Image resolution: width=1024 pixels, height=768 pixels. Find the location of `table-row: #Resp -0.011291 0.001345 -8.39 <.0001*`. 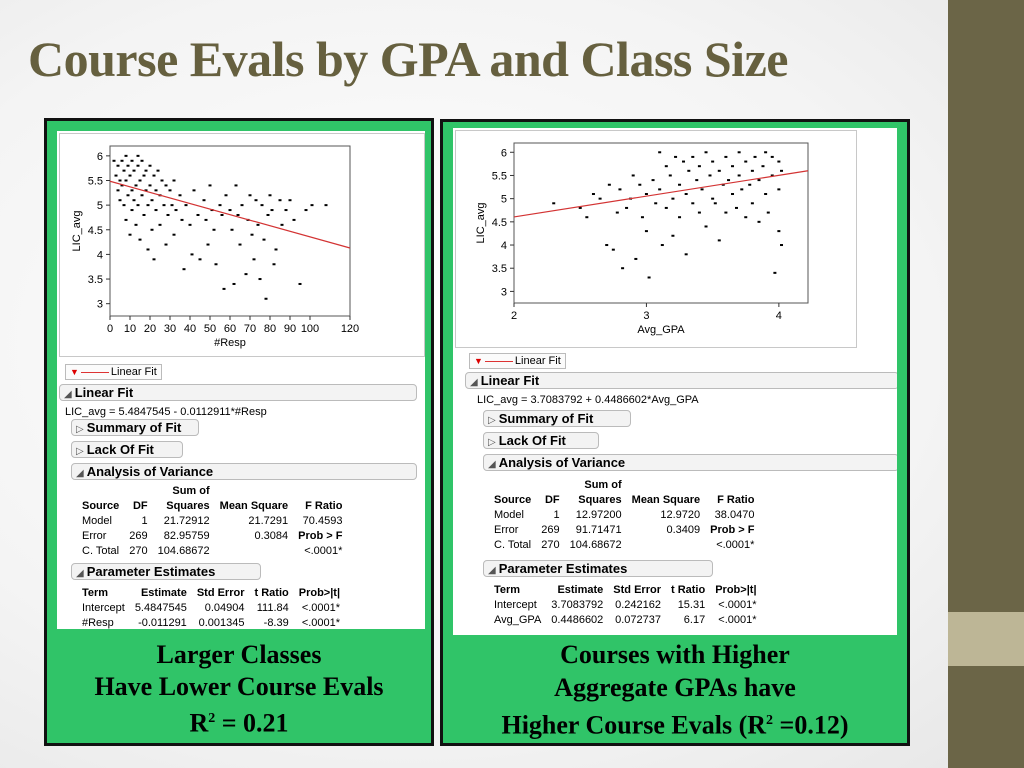

table-row: #Resp -0.011291 0.001345 -8.39 <.0001* is located at coordinates (211, 623).